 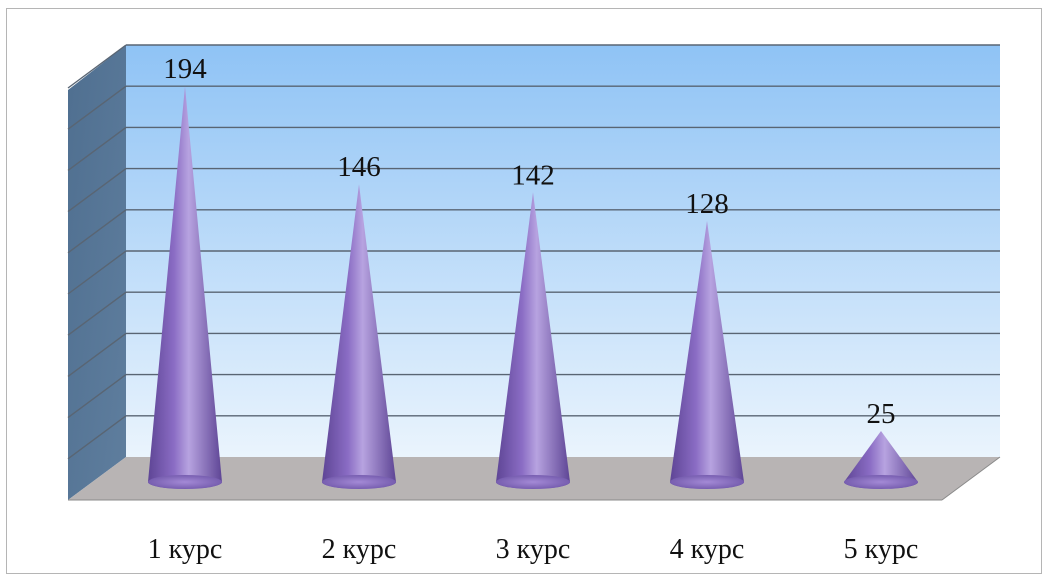 I want to click on floor-right-edge, so click(x=971, y=478).